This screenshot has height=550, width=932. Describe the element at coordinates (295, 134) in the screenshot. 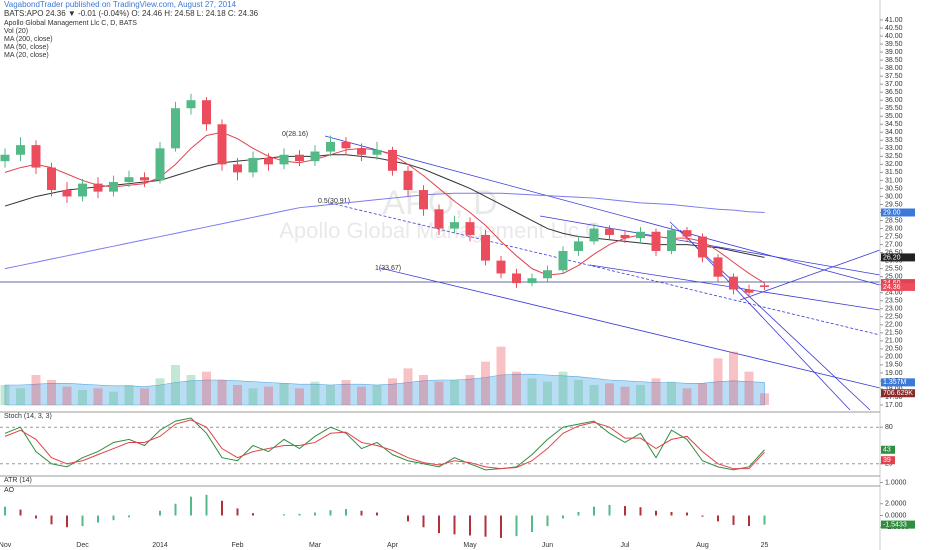

I see `fib-label: 0(28.16)` at that location.